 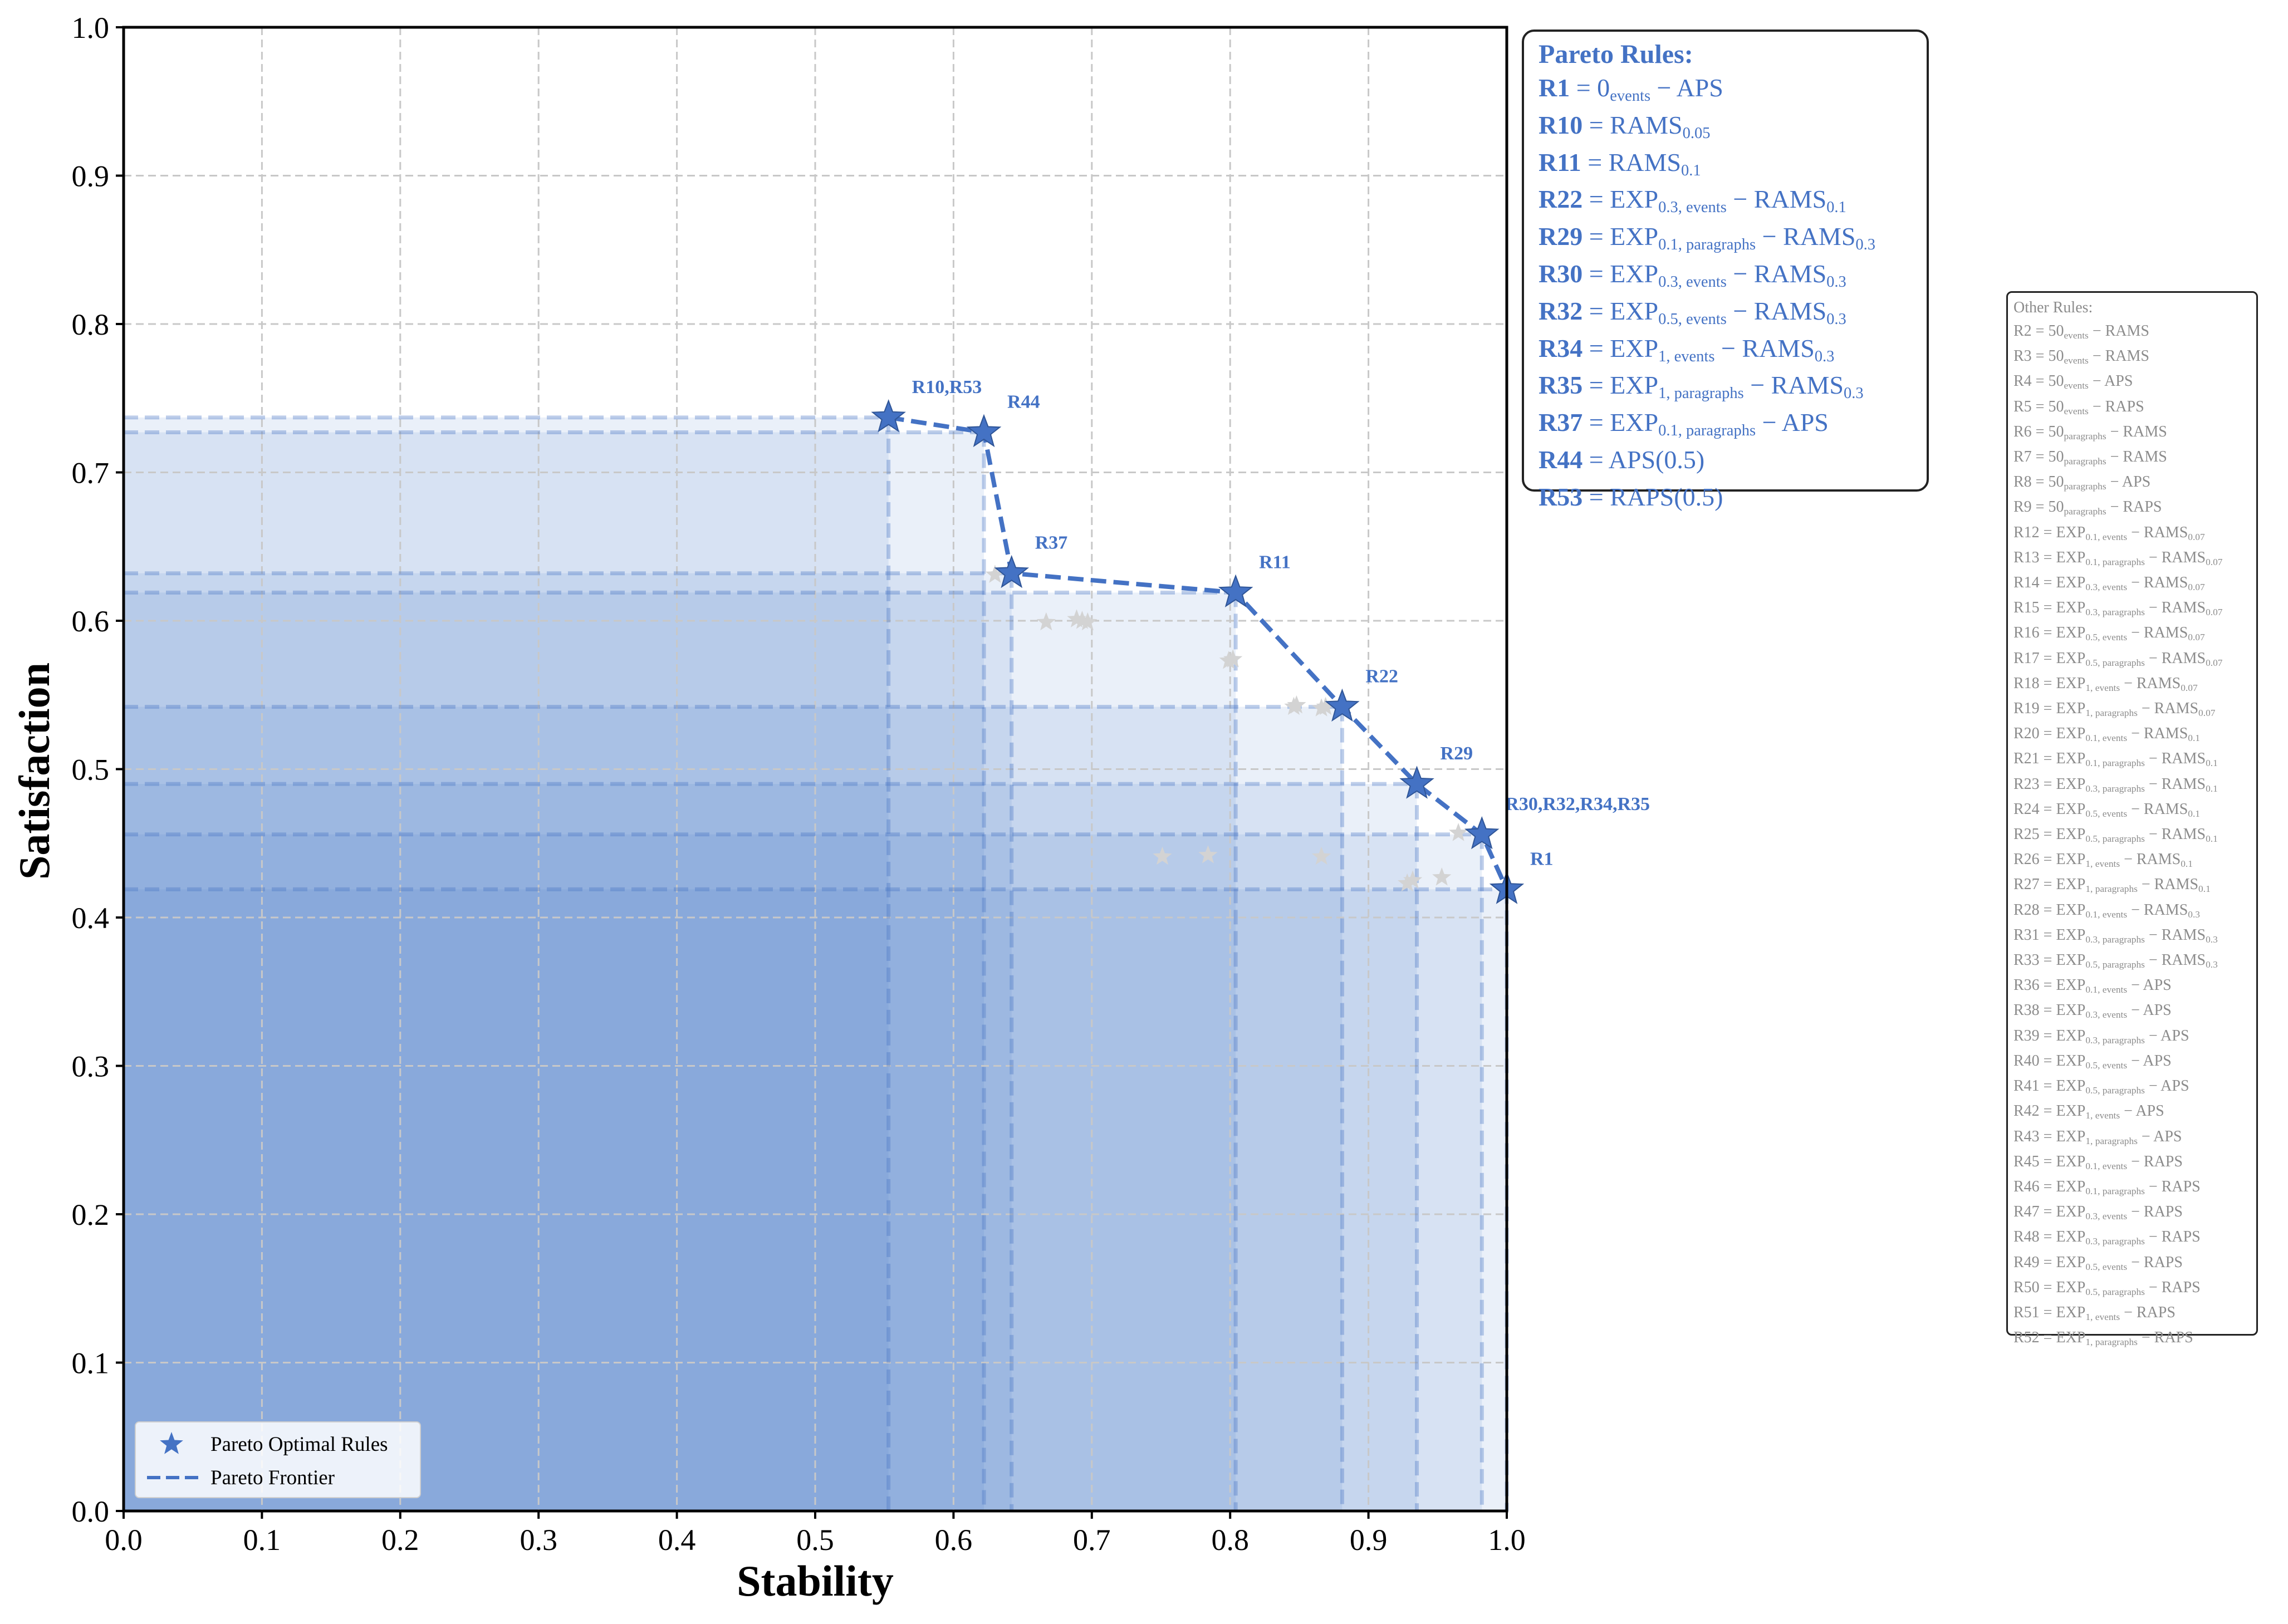 What do you see at coordinates (2097, 1137) in the screenshot?
I see `rule-item: R43 = EXP1, paragraphs − APS` at bounding box center [2097, 1137].